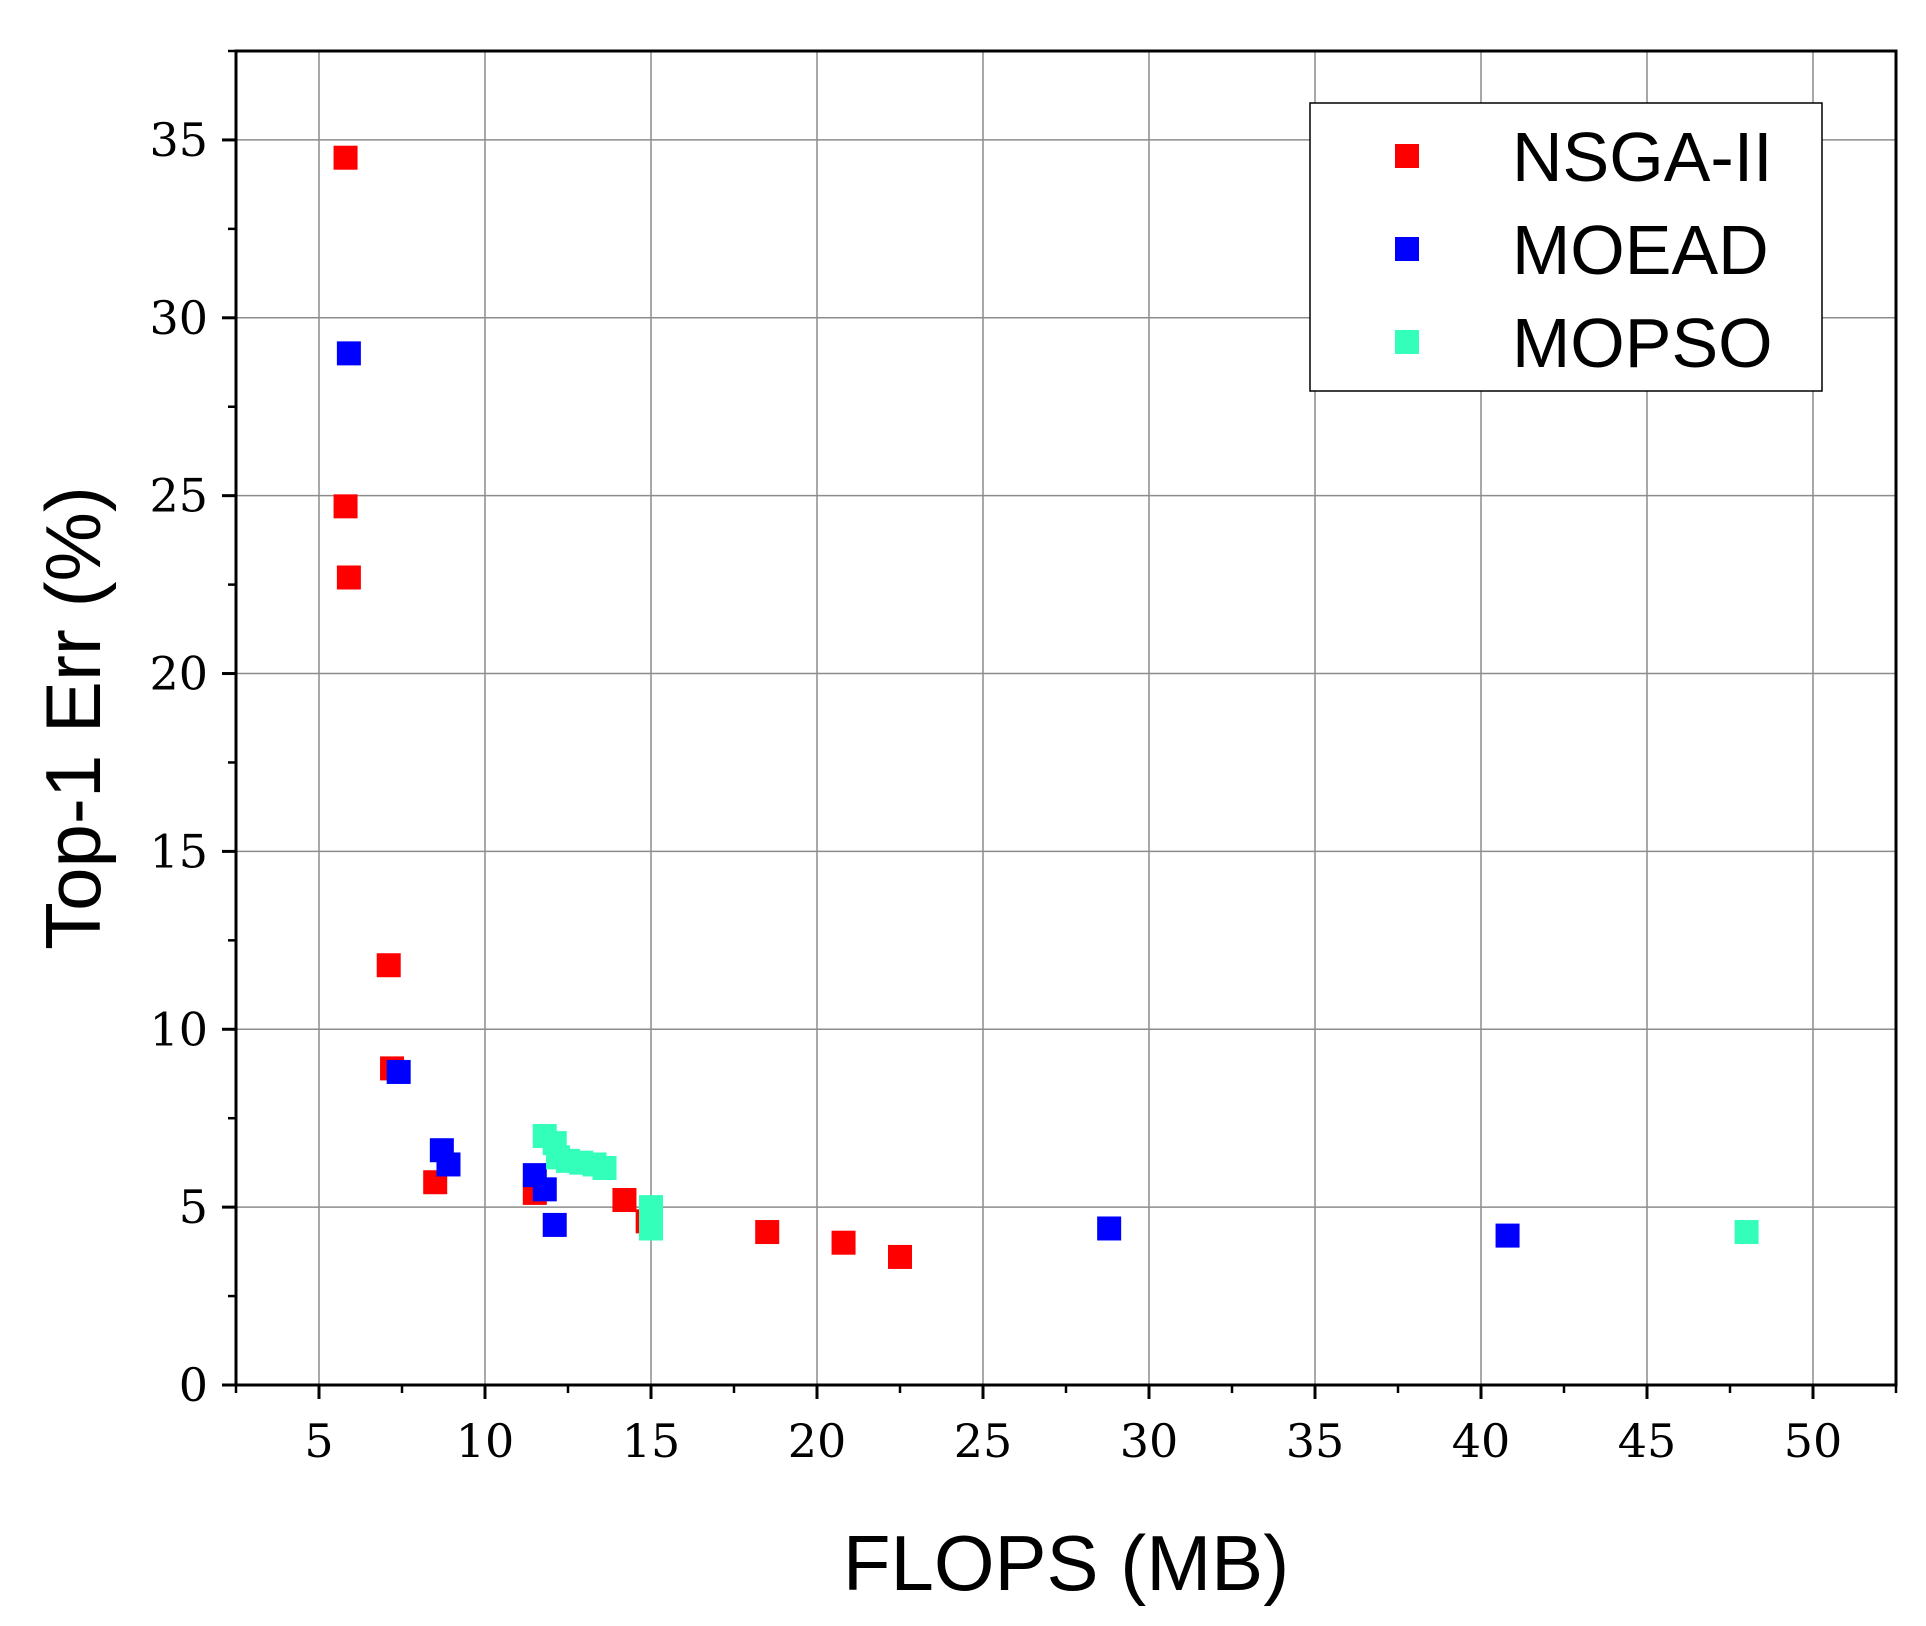  What do you see at coordinates (1145, 1184) in the screenshot?
I see `series-mopso` at bounding box center [1145, 1184].